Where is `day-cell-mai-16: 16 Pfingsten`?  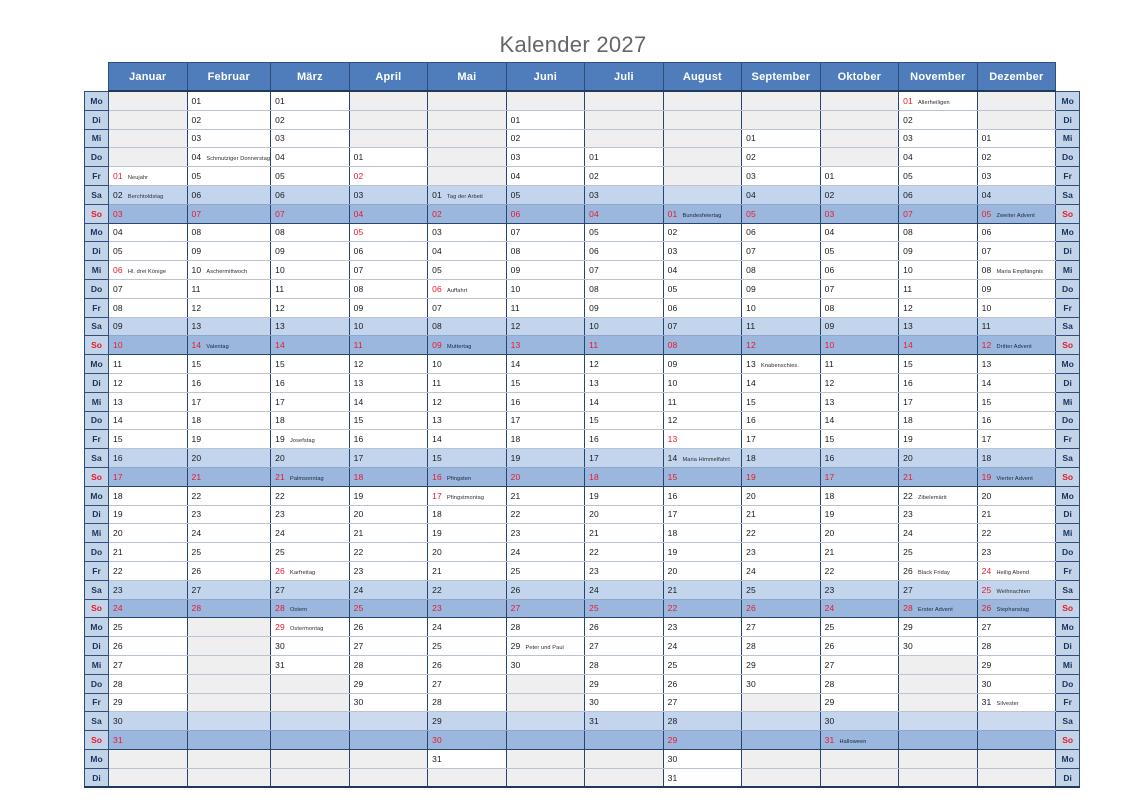 day-cell-mai-16: 16 Pfingsten is located at coordinates (467, 476).